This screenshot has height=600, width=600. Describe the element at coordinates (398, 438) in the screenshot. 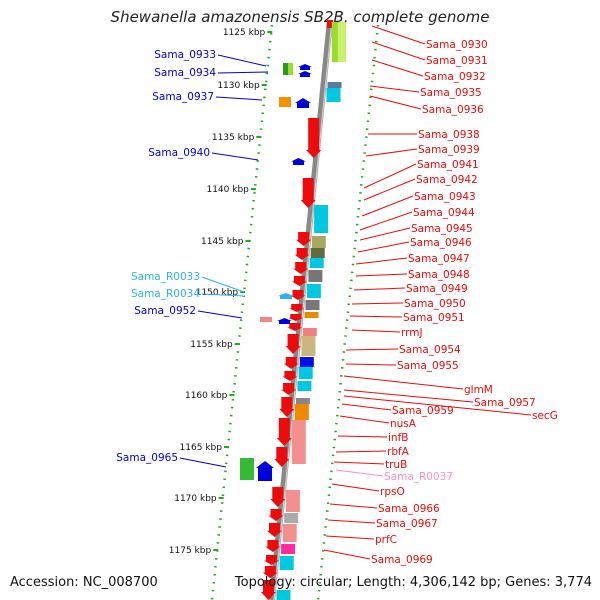

I see `right-feature-label: infB` at that location.